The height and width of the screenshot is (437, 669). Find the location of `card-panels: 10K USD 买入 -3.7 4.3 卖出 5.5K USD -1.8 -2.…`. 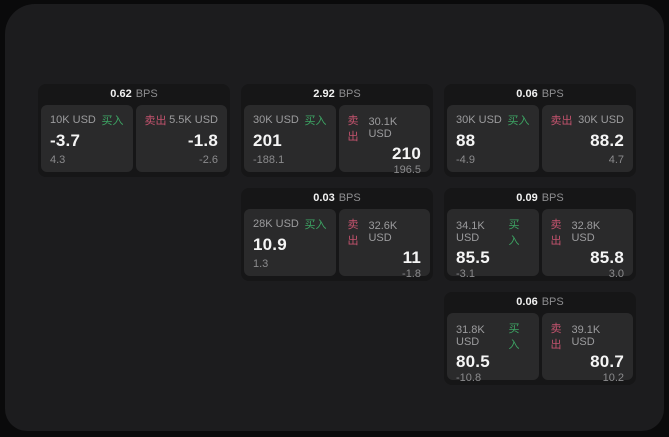

card-panels: 10K USD 买入 -3.7 4.3 卖出 5.5K USD -1.8 -2.… is located at coordinates (134, 138).